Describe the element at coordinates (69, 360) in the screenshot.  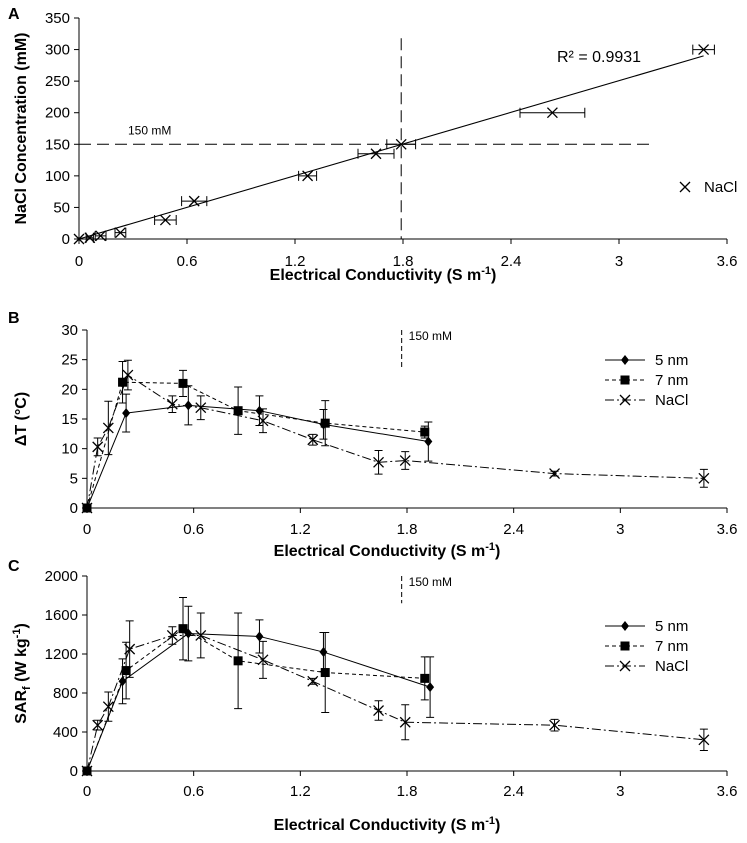
I see `y-tick-label: 25` at that location.